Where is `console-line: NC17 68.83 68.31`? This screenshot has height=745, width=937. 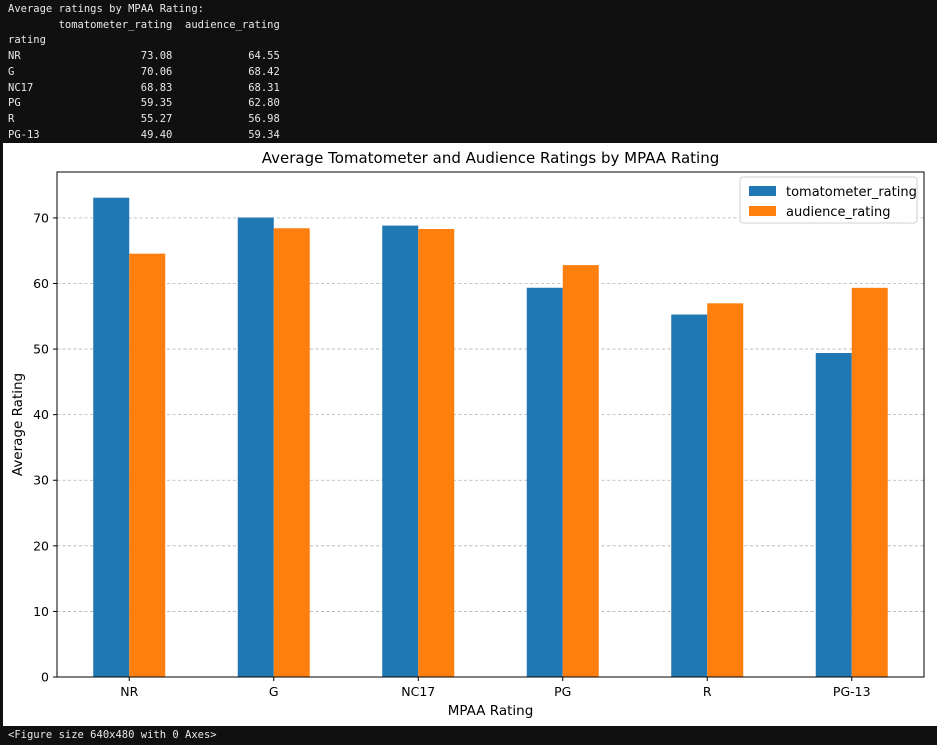
console-line: NC17 68.83 68.31 is located at coordinates (144, 87).